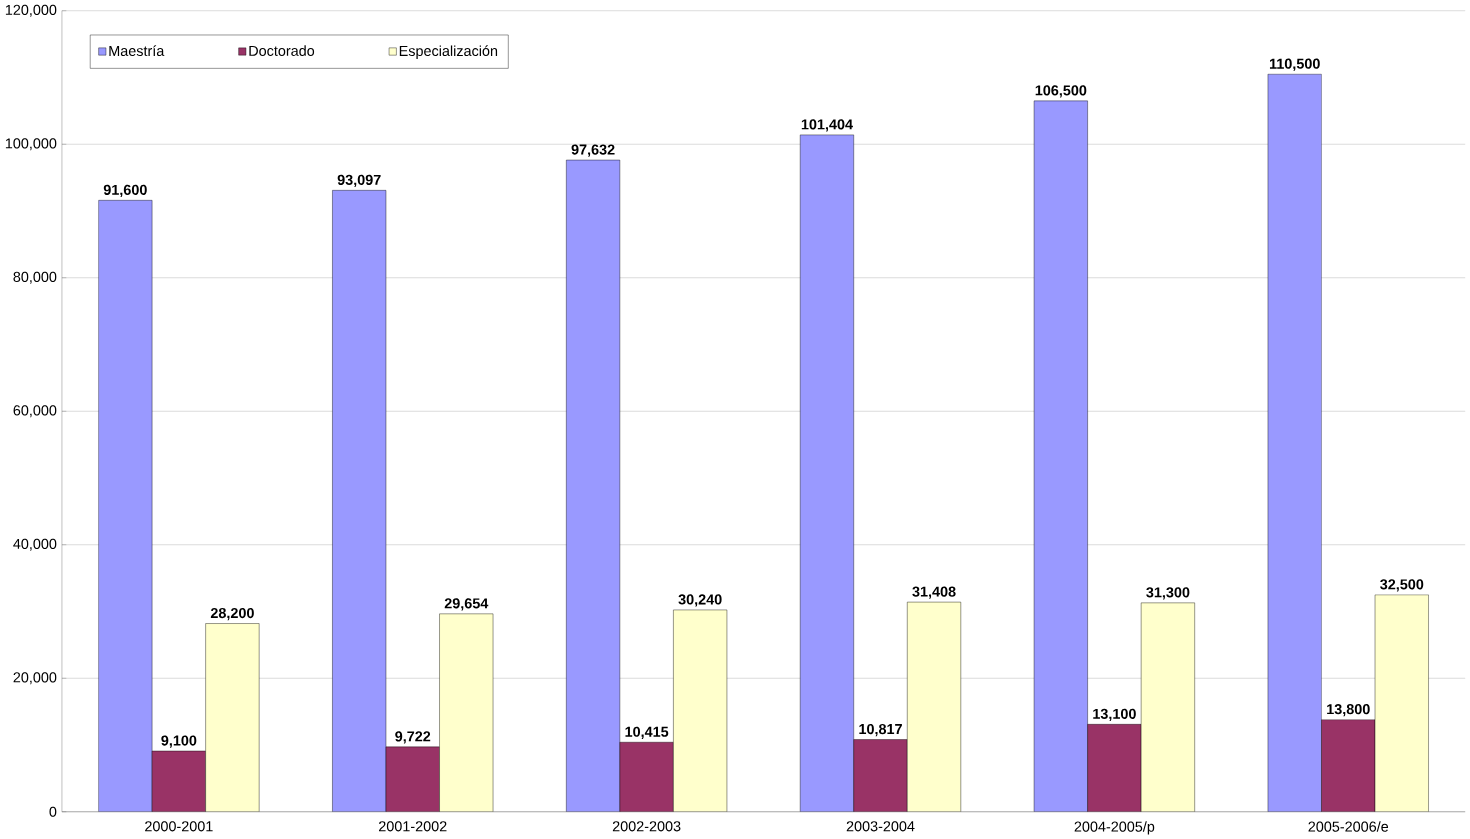  Describe the element at coordinates (35, 678) in the screenshot. I see `y-tick-label: 20,000` at that location.